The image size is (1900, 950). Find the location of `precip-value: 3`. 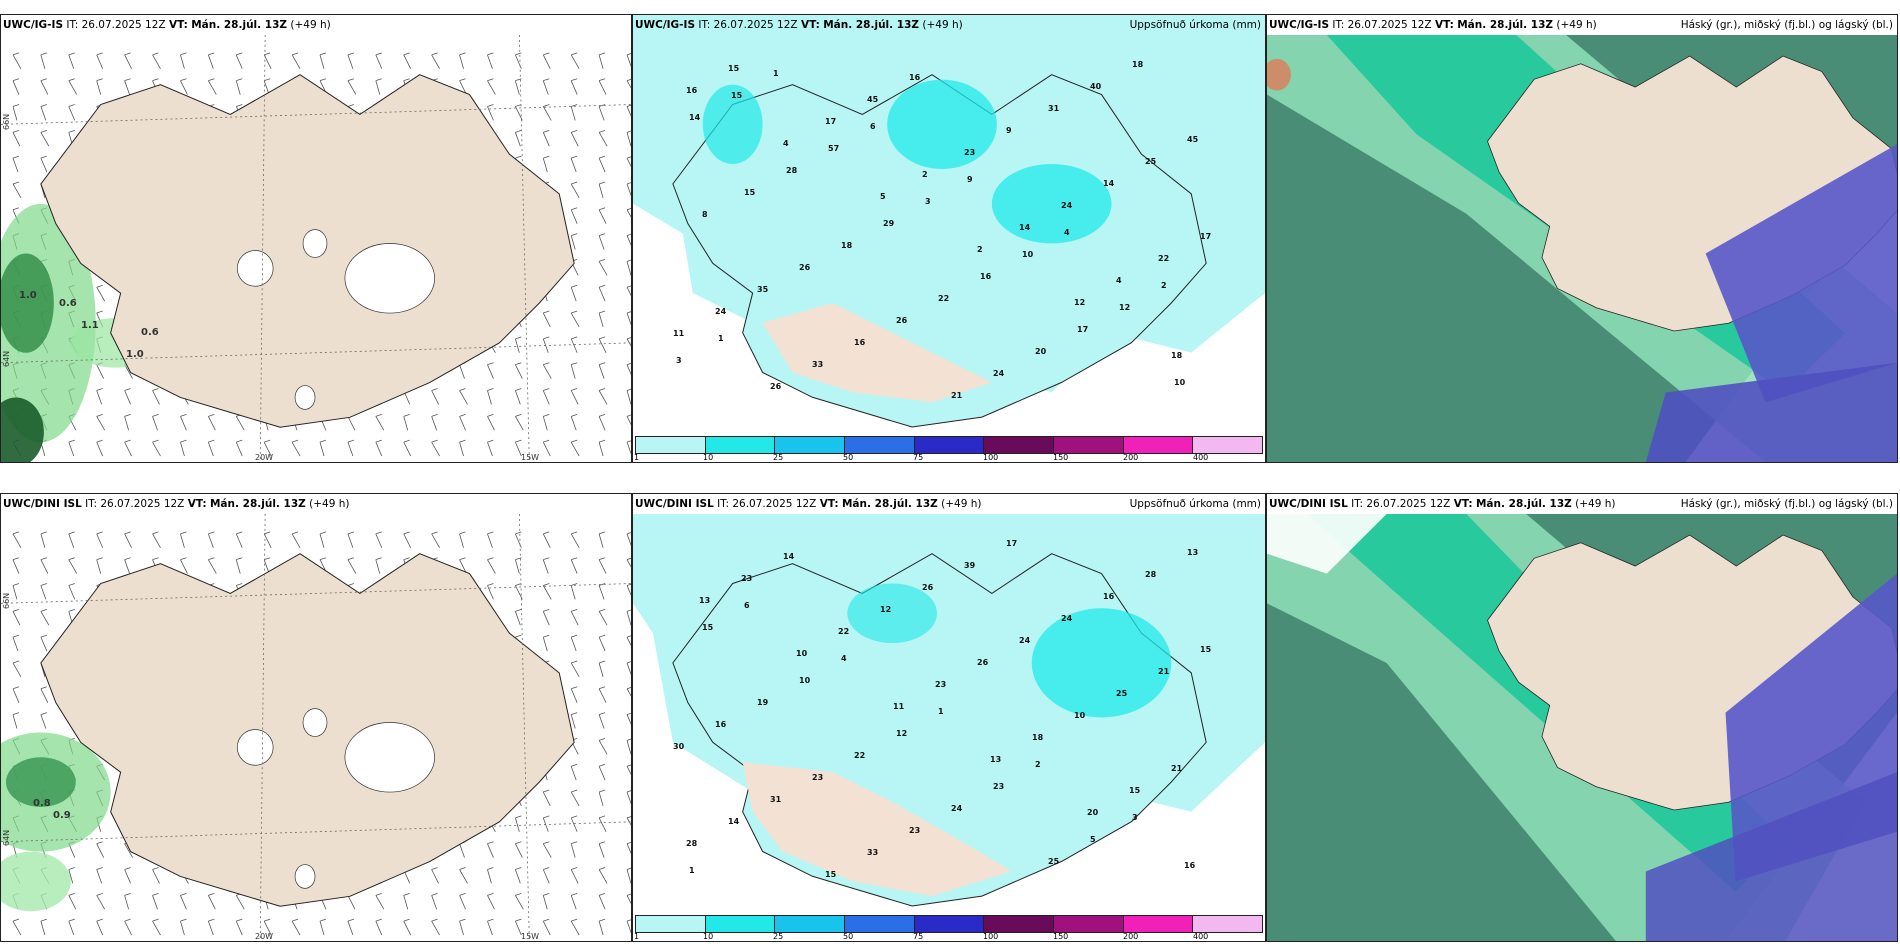

precip-value: 3 is located at coordinates (1135, 817).